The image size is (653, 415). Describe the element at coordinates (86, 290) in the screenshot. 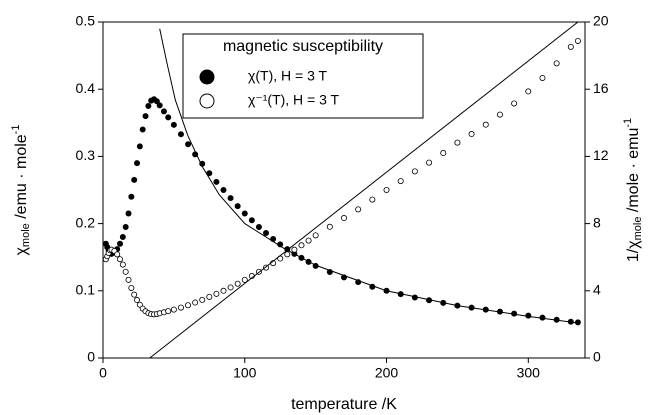

I see `y-tick-label: 0.1` at that location.